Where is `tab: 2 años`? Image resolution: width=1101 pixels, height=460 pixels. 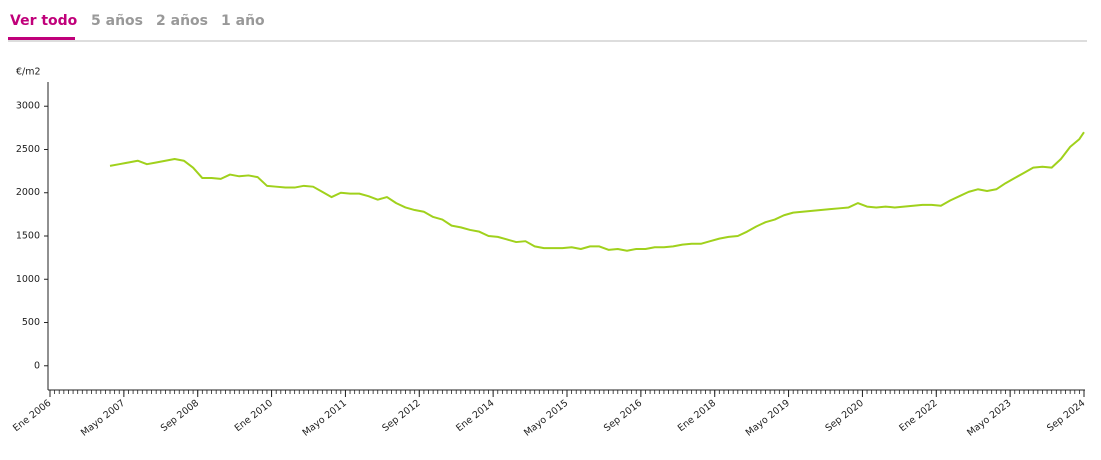
tab: 2 años is located at coordinates (182, 21).